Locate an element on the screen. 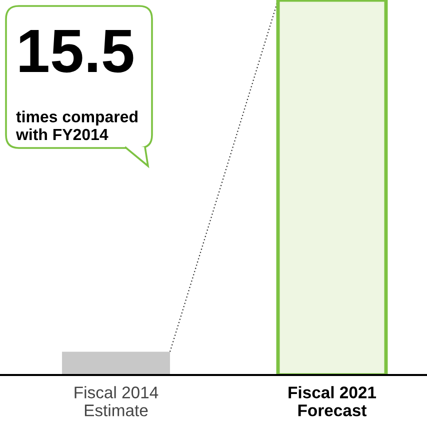 The height and width of the screenshot is (432, 427). annotation: times compared with FY2014 is located at coordinates (77, 125).